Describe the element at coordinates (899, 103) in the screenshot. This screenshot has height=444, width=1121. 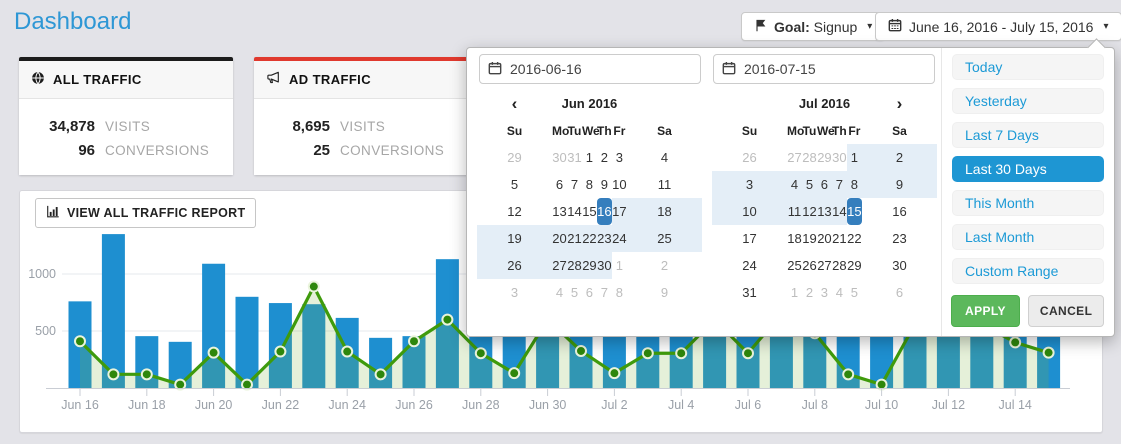
I see `calendar-next-icon: ›` at that location.